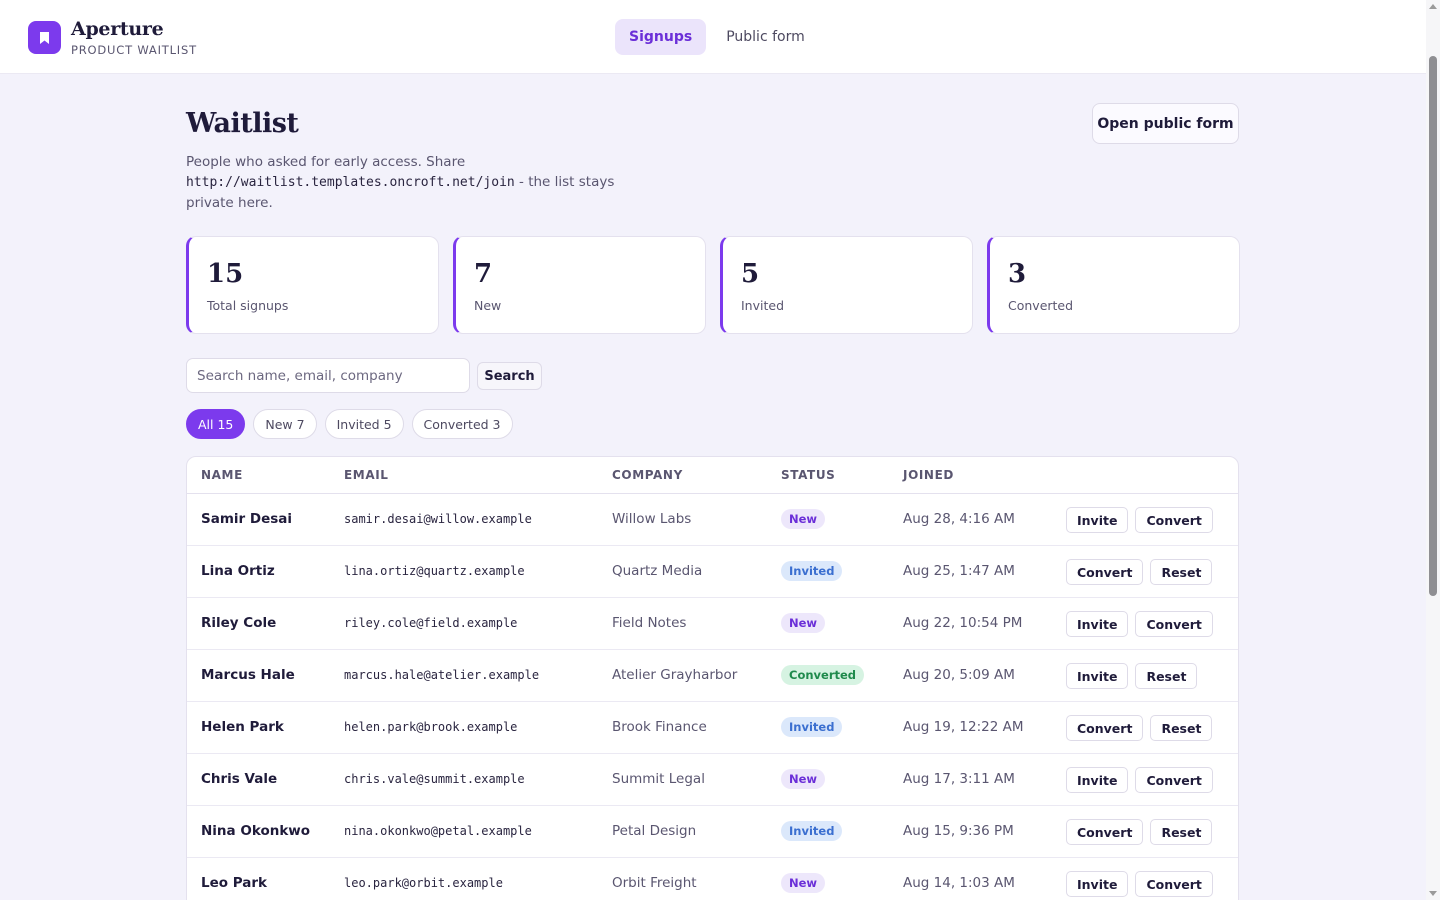 The height and width of the screenshot is (900, 1440). Describe the element at coordinates (238, 571) in the screenshot. I see `signup-name: Lina Ortiz` at that location.